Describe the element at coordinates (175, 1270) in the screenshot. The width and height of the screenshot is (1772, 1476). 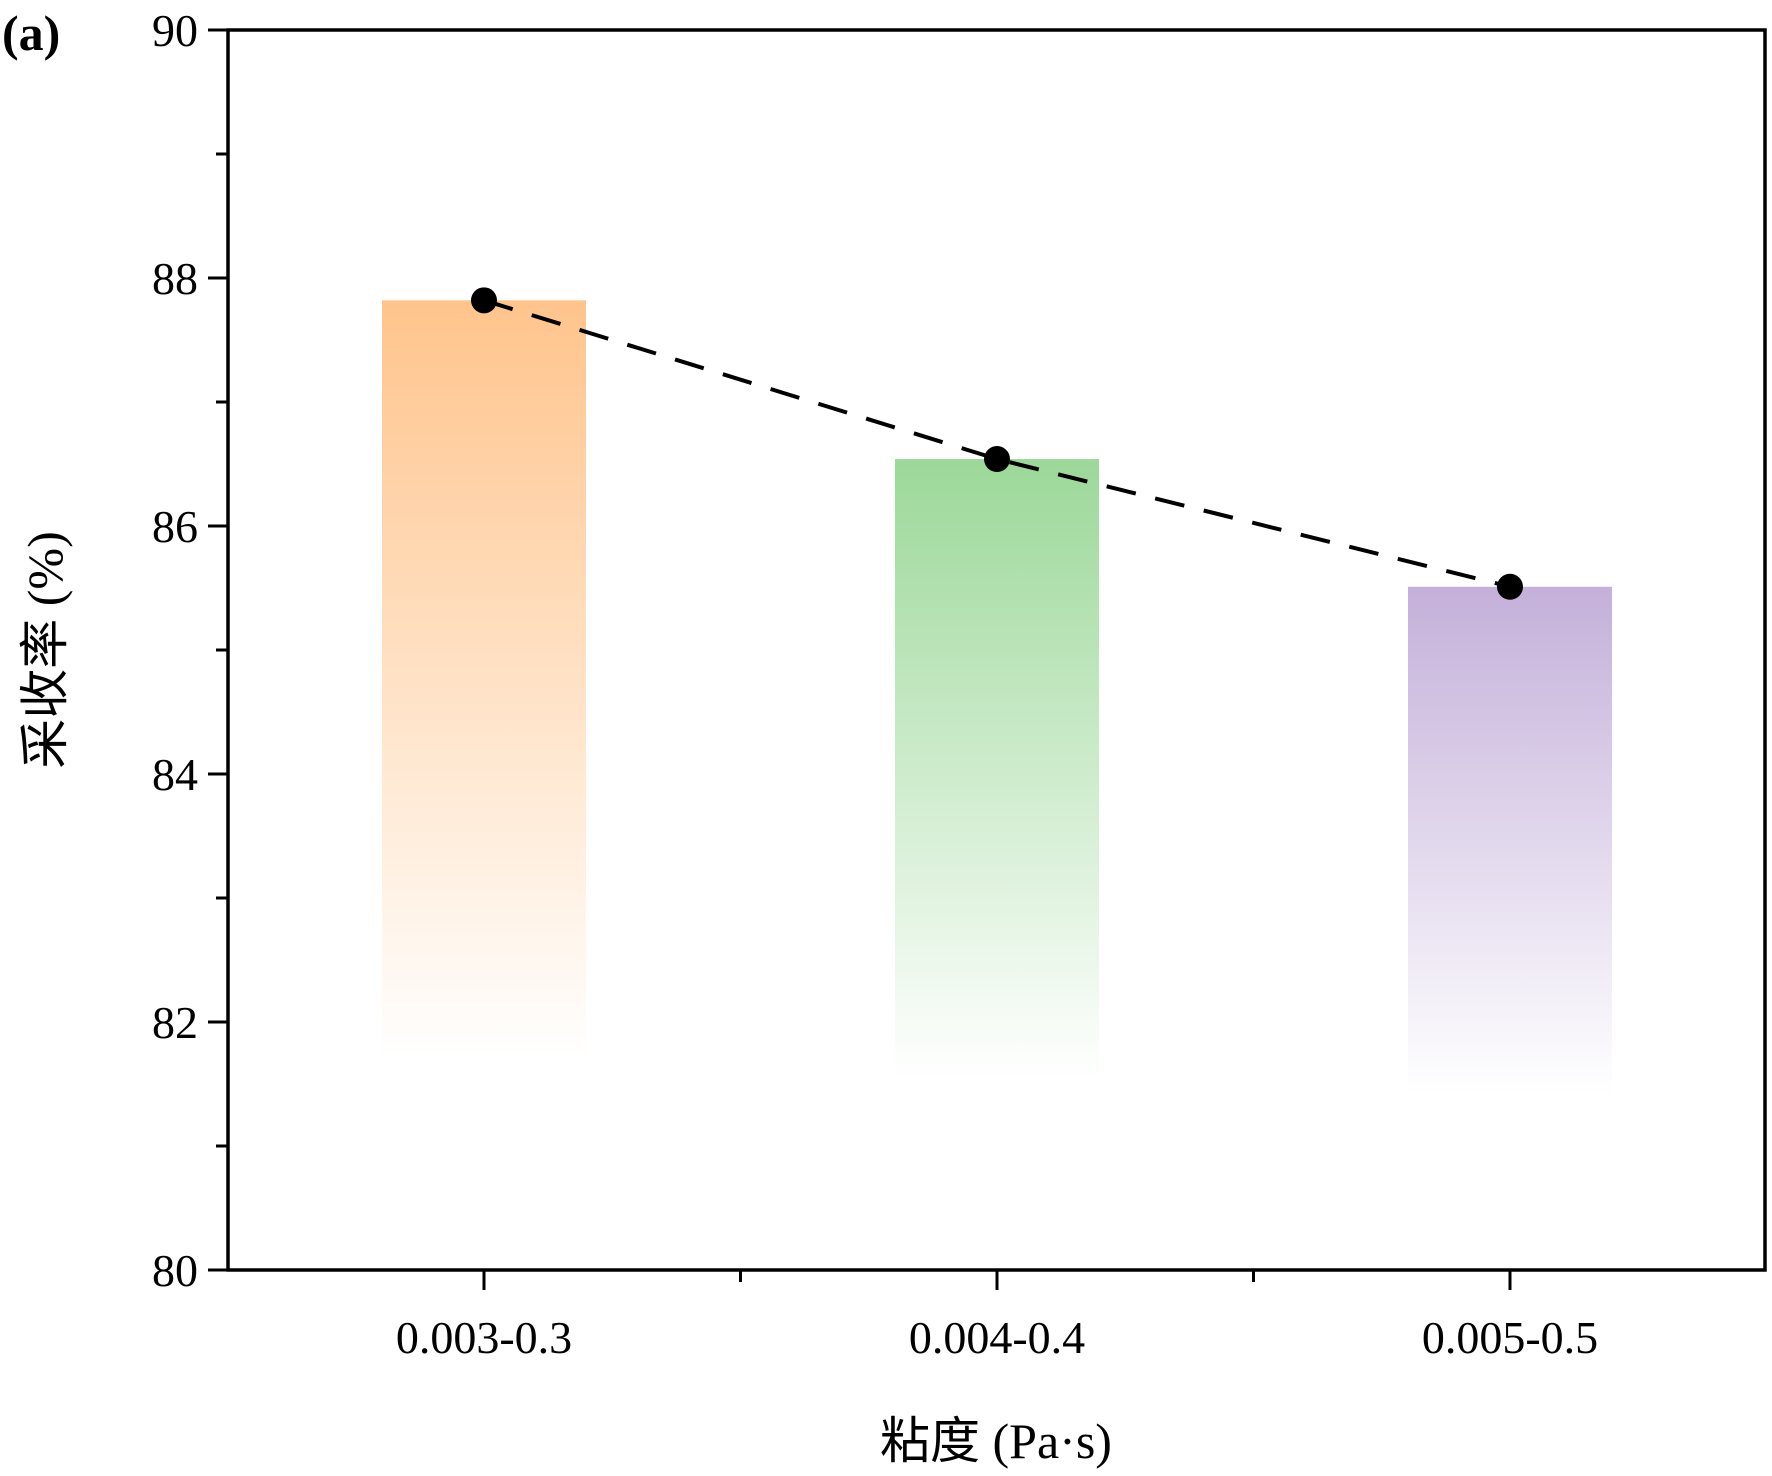
I see `y-tick-label: 80` at that location.